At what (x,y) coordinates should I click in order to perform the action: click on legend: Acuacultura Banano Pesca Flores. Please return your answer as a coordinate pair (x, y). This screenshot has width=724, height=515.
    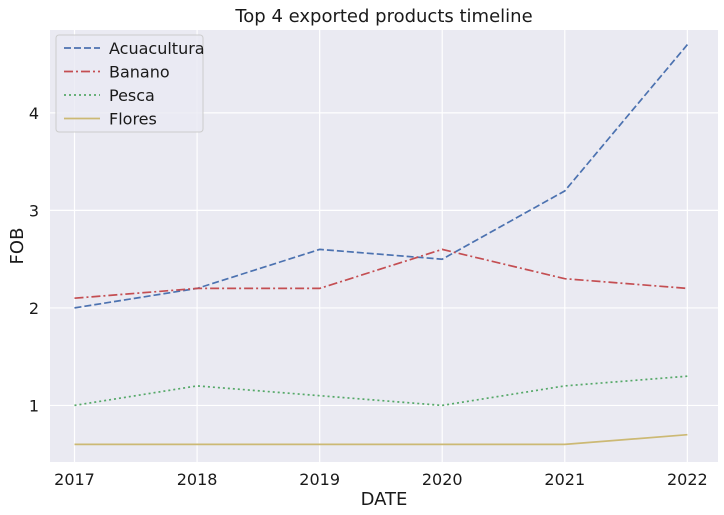
    Looking at the image, I should click on (130, 83).